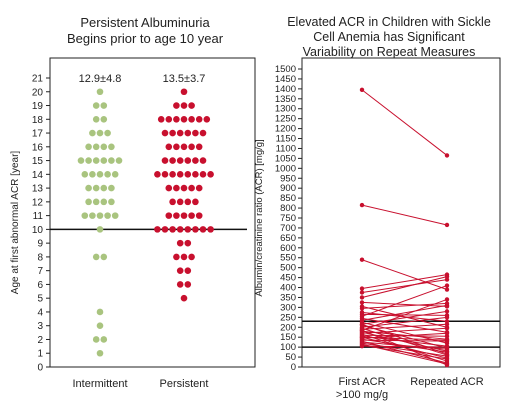 The height and width of the screenshot is (411, 520). Describe the element at coordinates (286, 148) in the screenshot. I see `right-y-tick-label: 1100` at that location.